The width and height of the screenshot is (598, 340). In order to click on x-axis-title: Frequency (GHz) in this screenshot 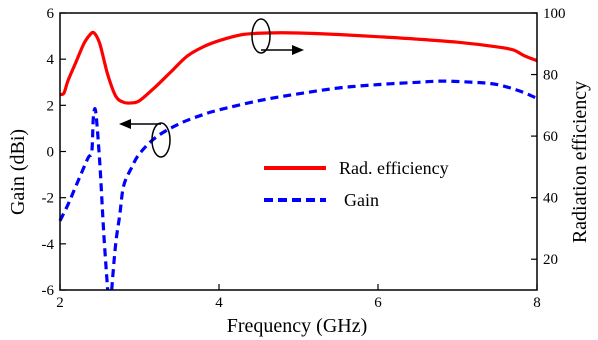, I will do `click(297, 326)`.